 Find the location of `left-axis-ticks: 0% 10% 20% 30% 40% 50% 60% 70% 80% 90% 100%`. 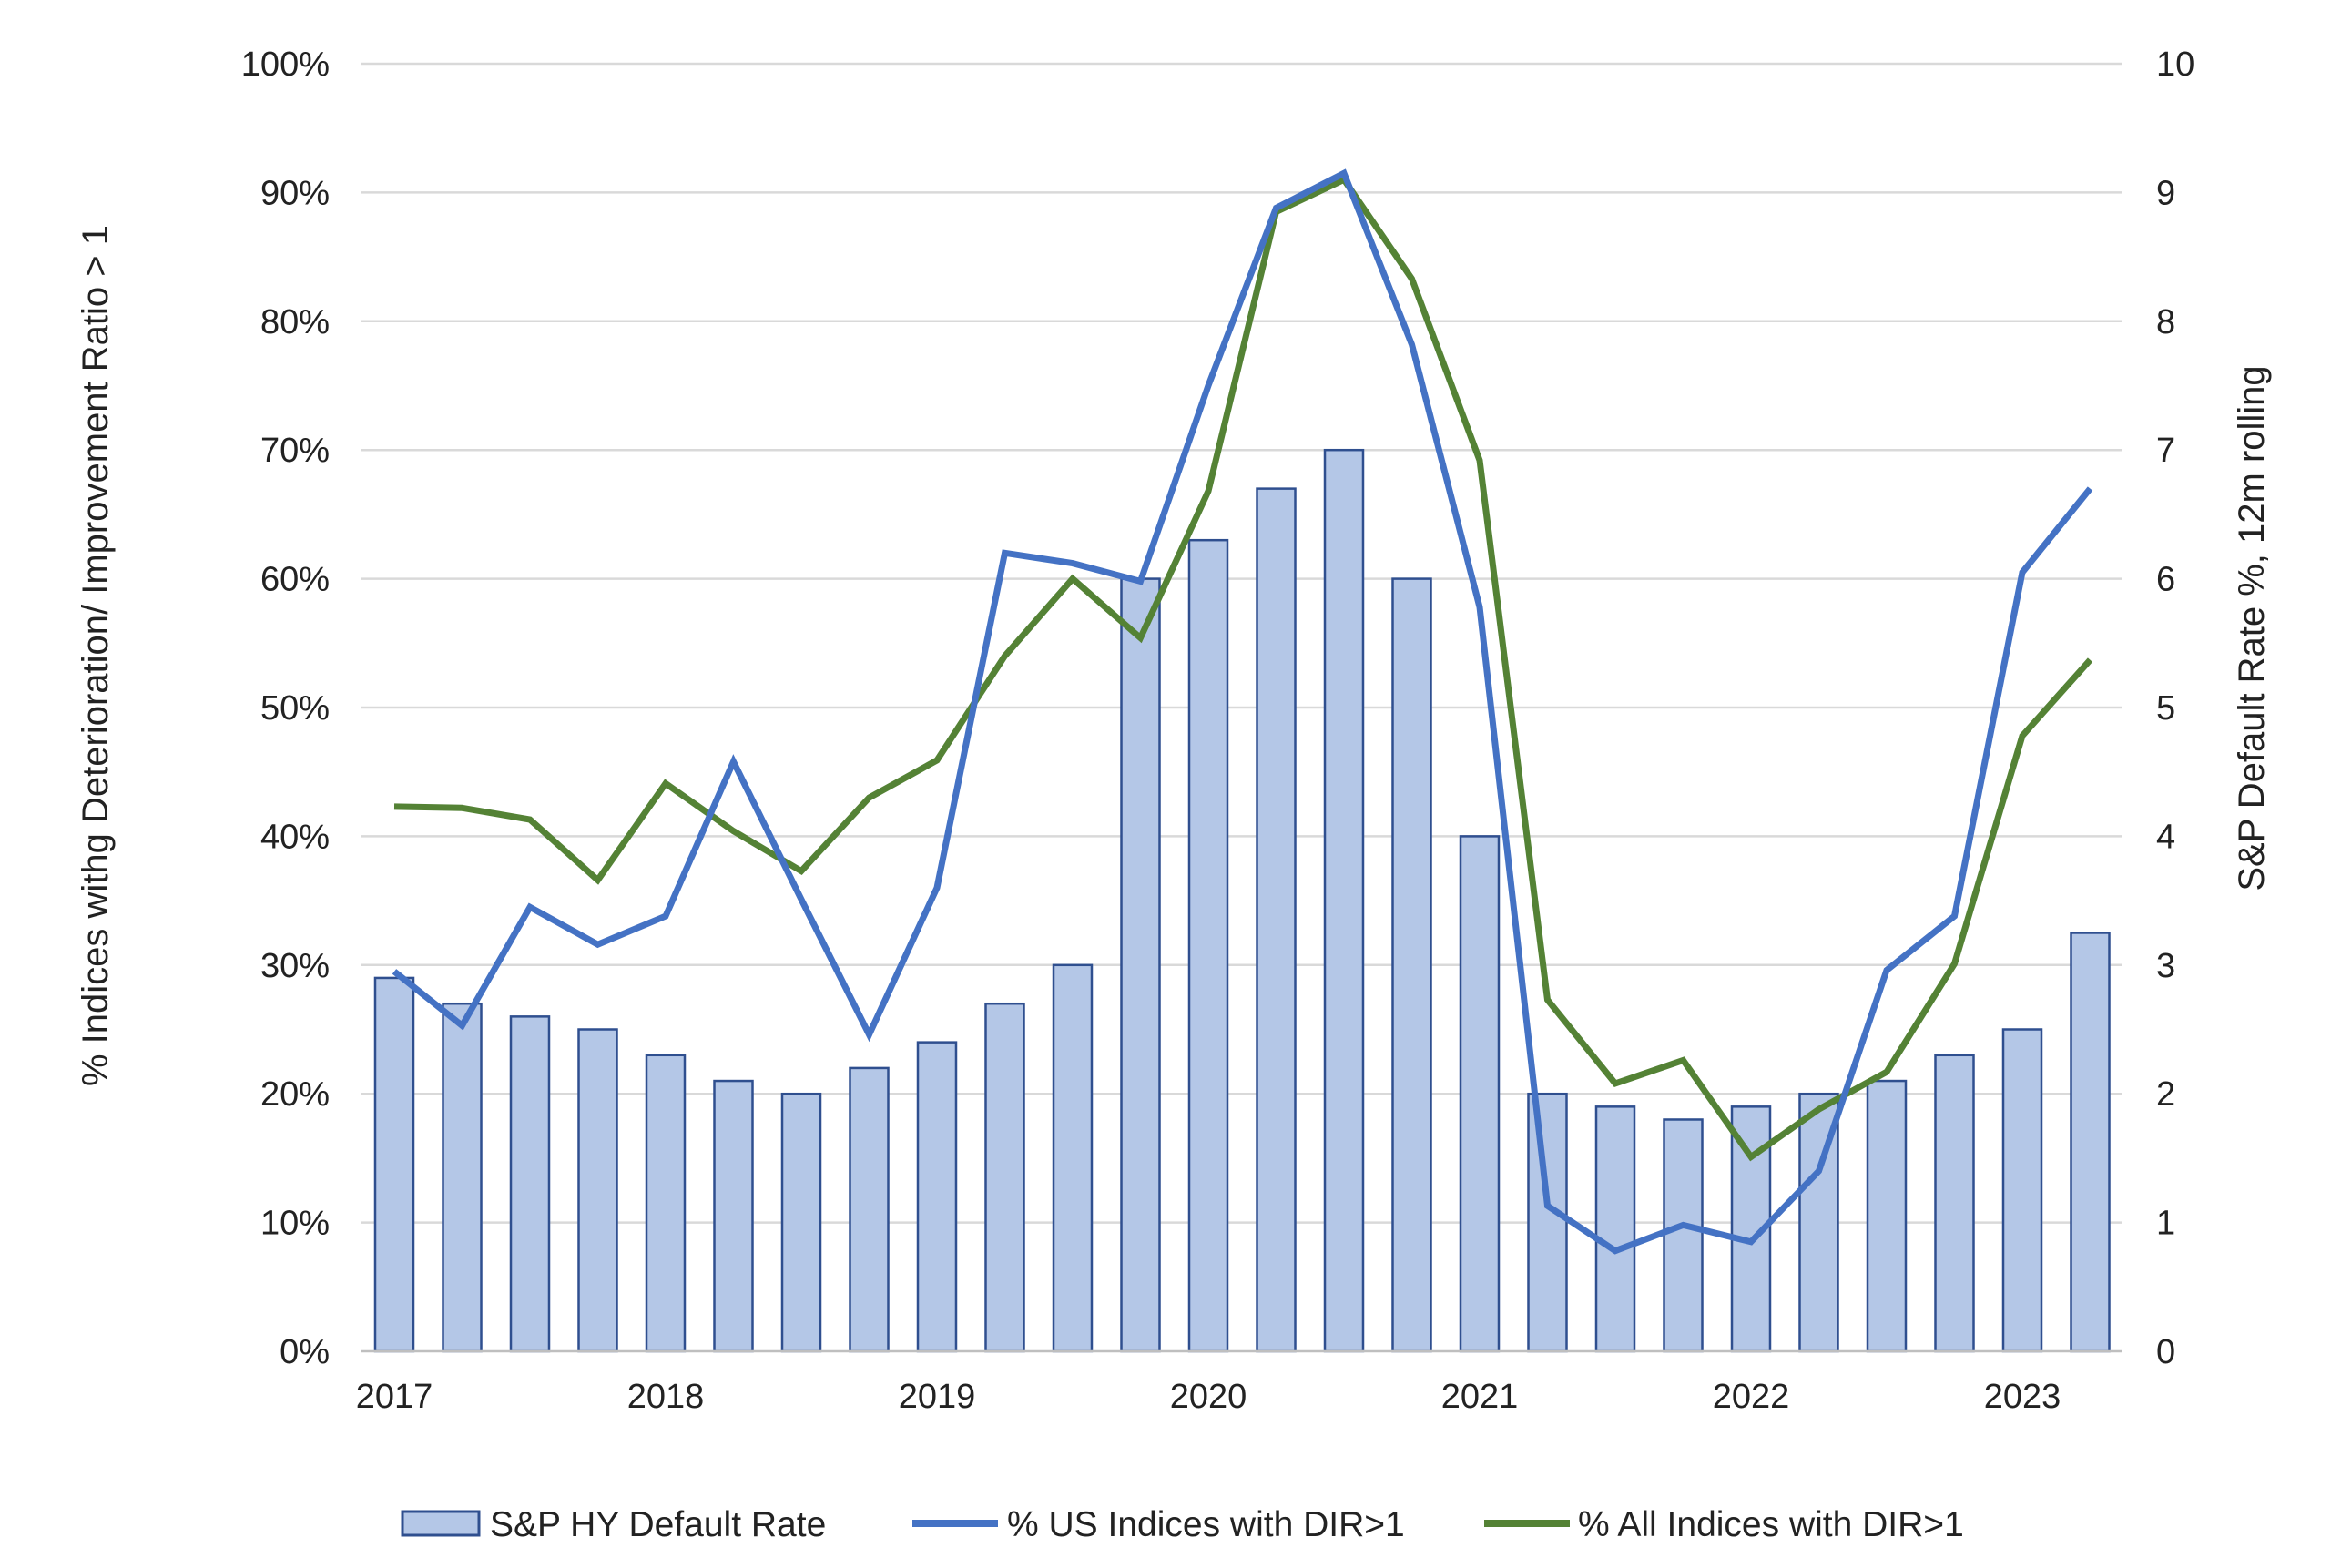

left-axis-ticks: 0% 10% 20% 30% 40% 50% 60% 70% 80% 90% 100% is located at coordinates (285, 708).